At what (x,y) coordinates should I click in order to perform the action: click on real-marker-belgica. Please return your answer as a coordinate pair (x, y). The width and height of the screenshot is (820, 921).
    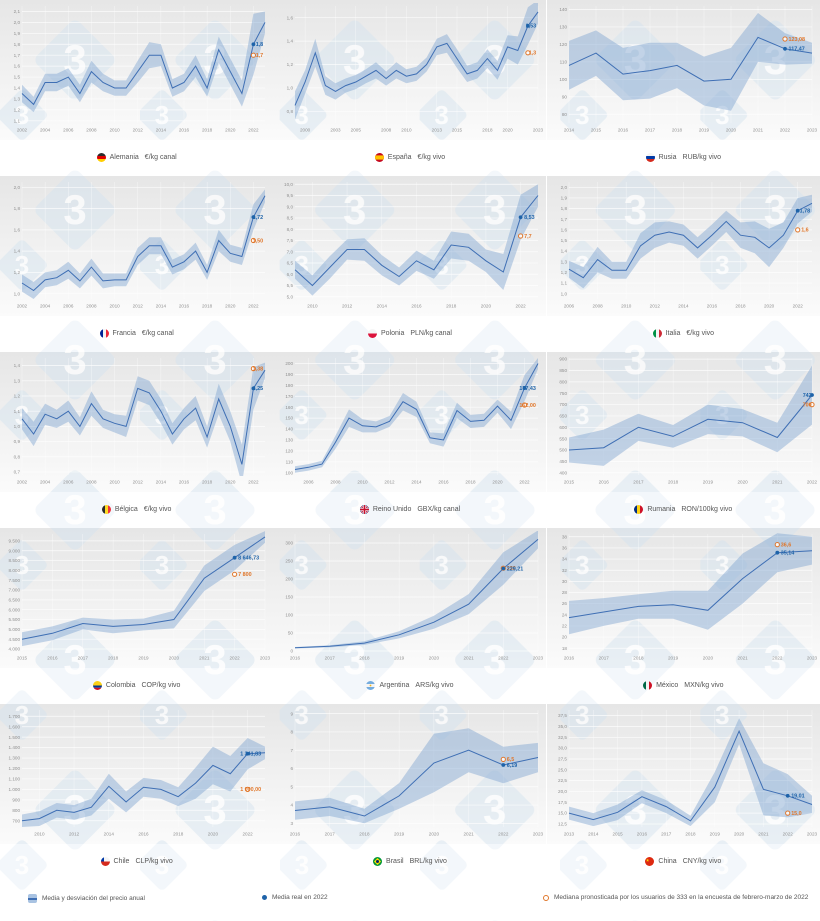
    Looking at the image, I should click on (253, 388).